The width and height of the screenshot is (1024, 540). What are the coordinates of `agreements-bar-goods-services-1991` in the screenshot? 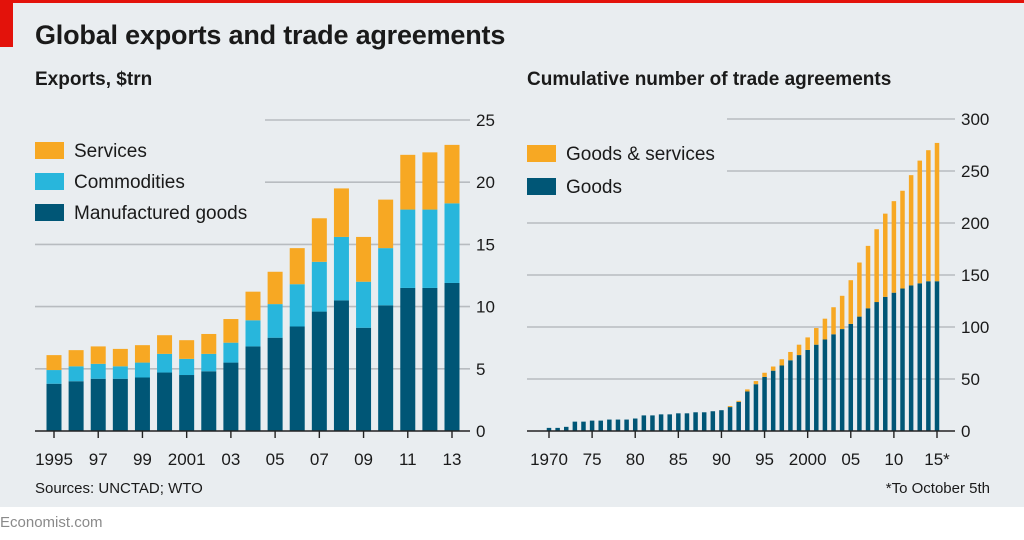 It's located at (730, 407).